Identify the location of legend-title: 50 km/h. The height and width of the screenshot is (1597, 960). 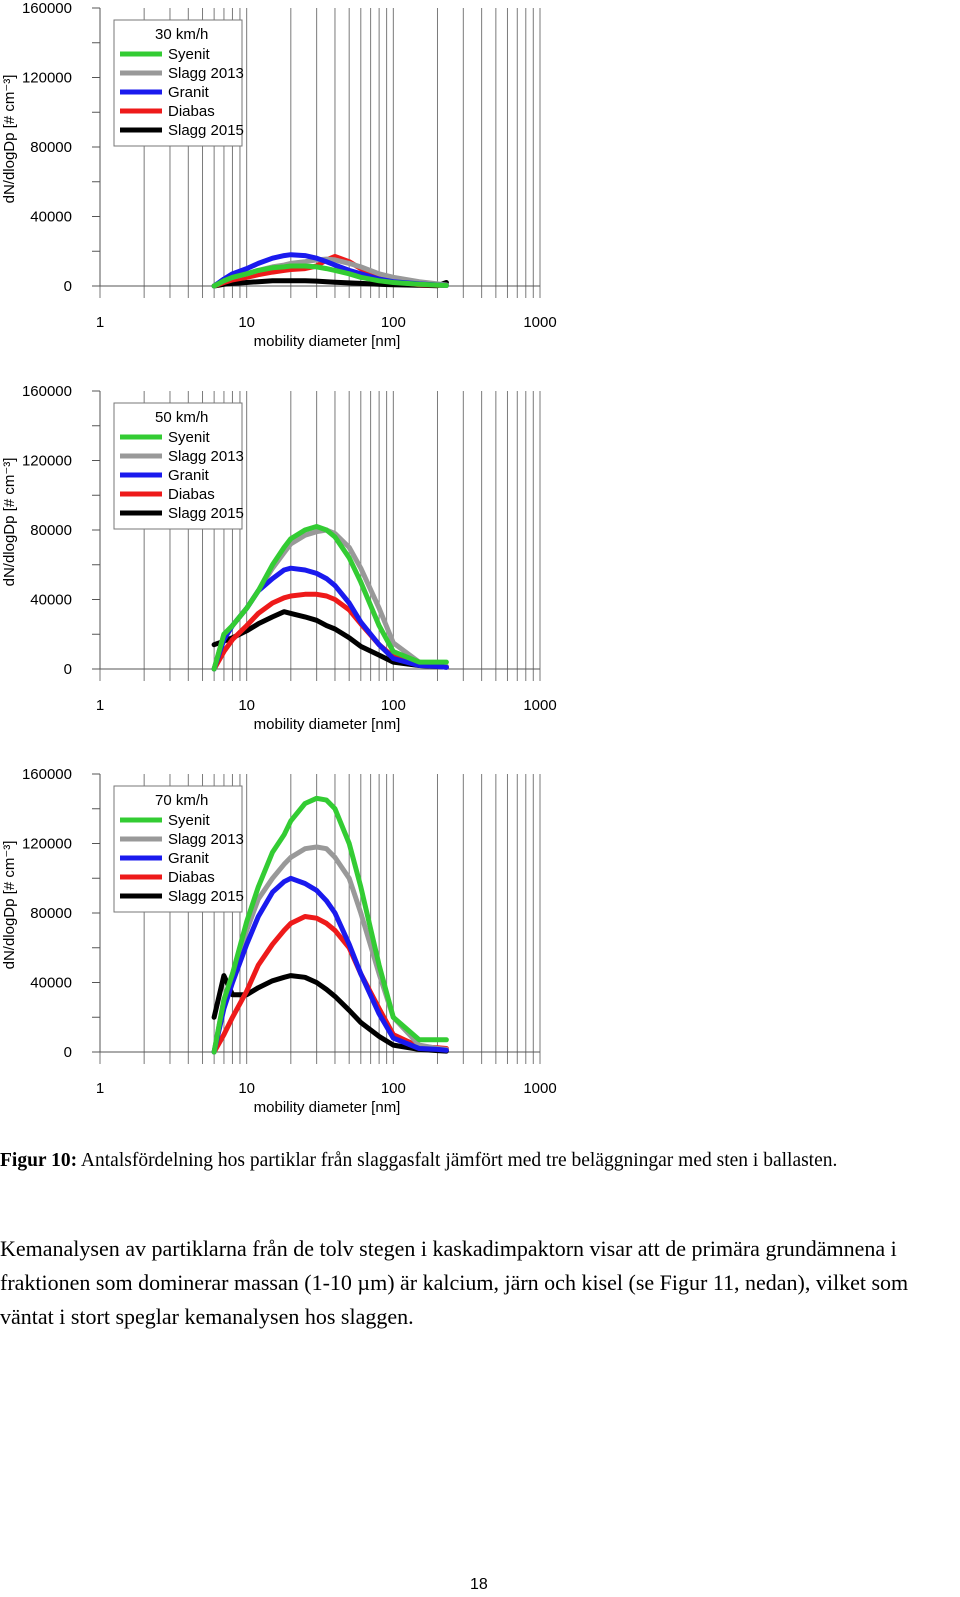
(181, 417).